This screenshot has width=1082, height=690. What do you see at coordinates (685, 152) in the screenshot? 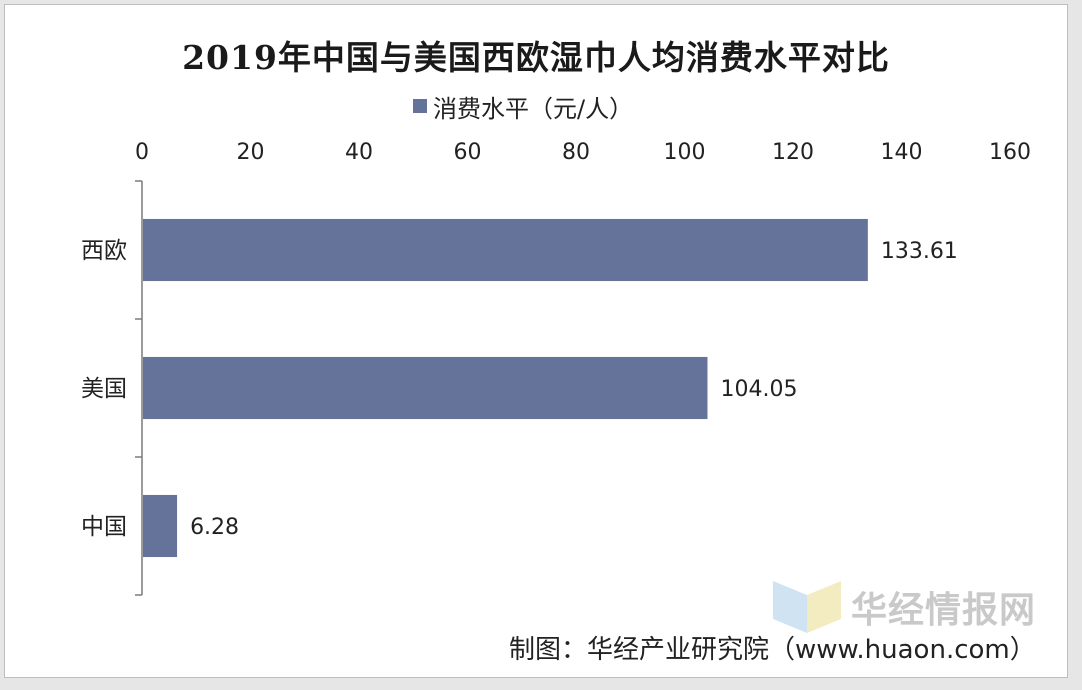
I see `x-tick-label-5: 100` at bounding box center [685, 152].